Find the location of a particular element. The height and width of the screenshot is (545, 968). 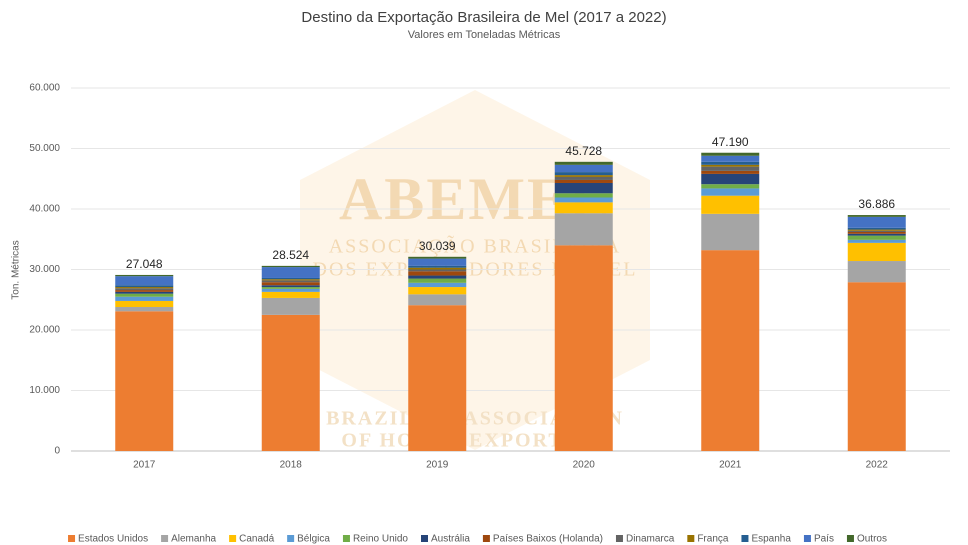

watermark-text: OF HONEY EXPORTERS is located at coordinates (474, 441).